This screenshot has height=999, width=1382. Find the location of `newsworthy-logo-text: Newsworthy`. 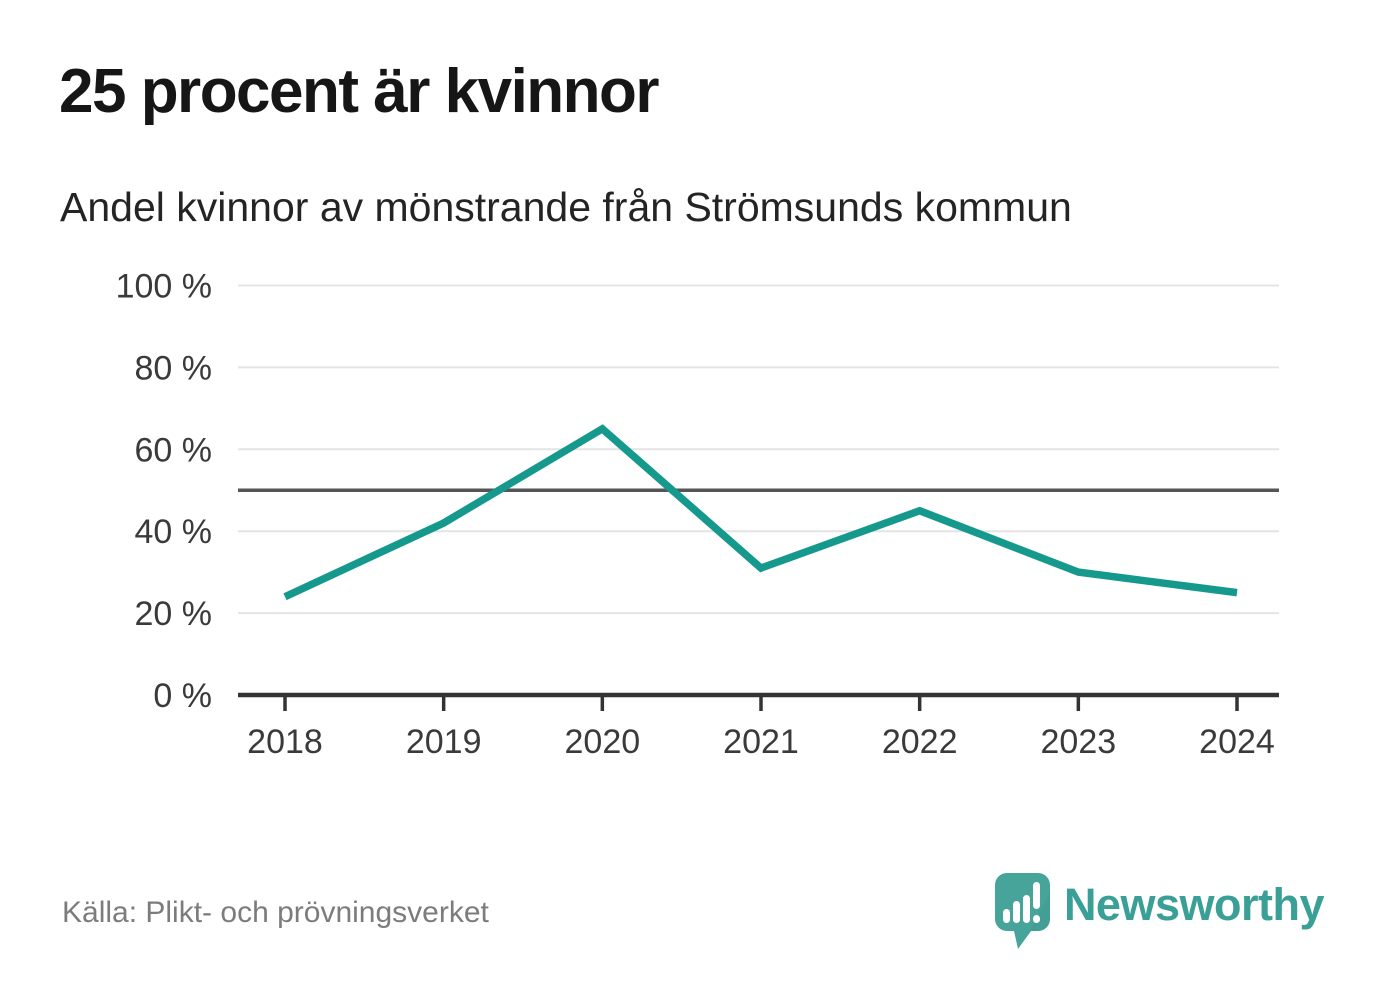

newsworthy-logo-text: Newsworthy is located at coordinates (1194, 904).